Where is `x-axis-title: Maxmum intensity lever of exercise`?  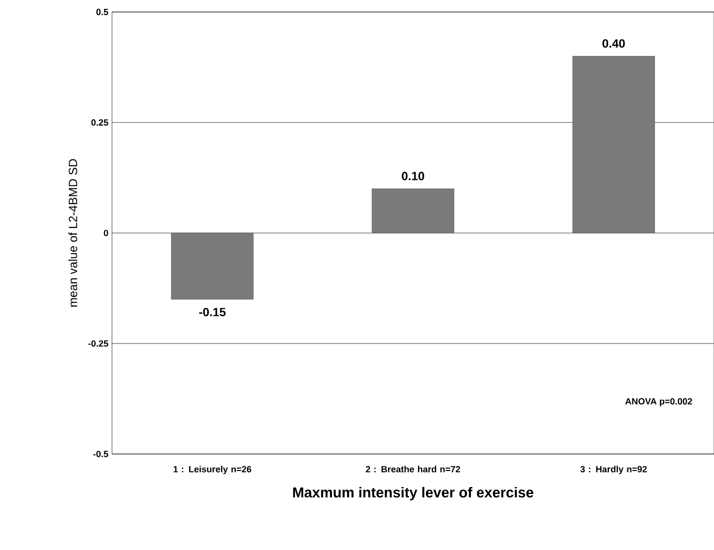 x-axis-title: Maxmum intensity lever of exercise is located at coordinates (413, 493).